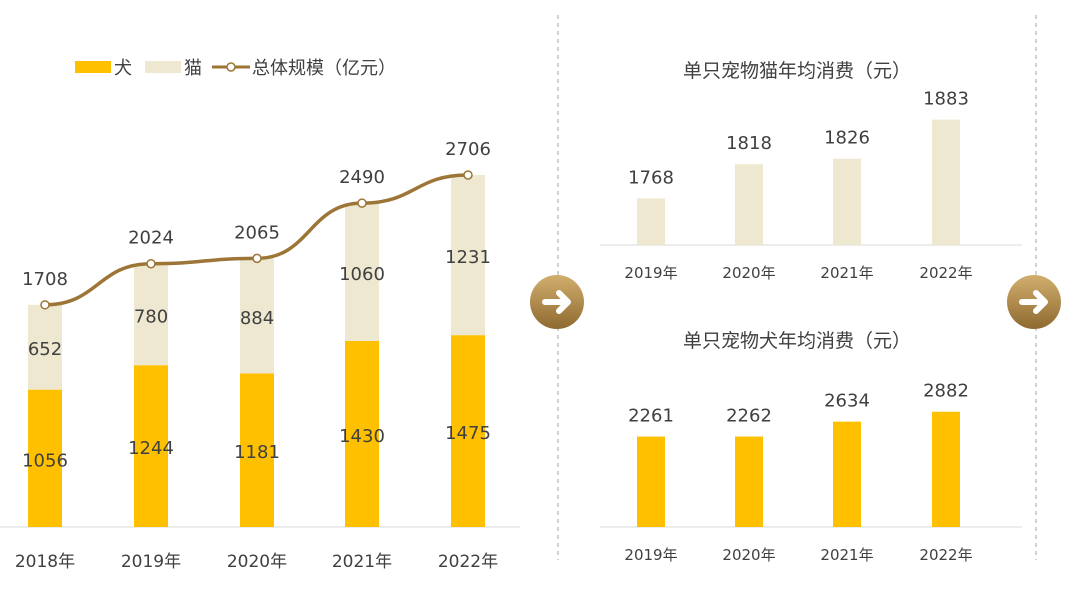 Image resolution: width=1080 pixels, height=603 pixels. Describe the element at coordinates (749, 416) in the screenshot. I see `dog-chart-data-label: 2262` at that location.